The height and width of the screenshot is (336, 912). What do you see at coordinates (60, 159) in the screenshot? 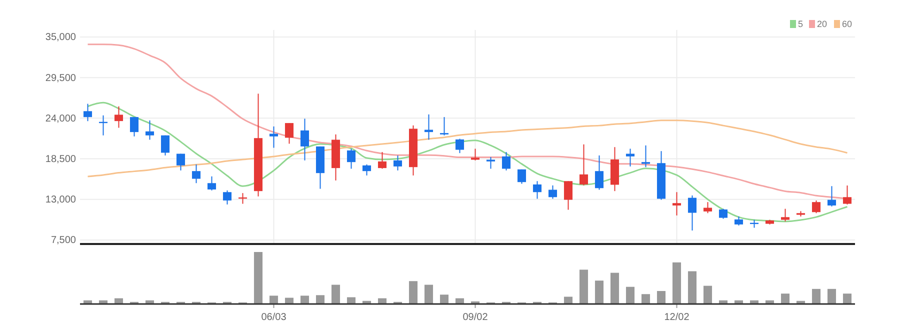
I see `y-tick-label: 18,500` at bounding box center [60, 159].